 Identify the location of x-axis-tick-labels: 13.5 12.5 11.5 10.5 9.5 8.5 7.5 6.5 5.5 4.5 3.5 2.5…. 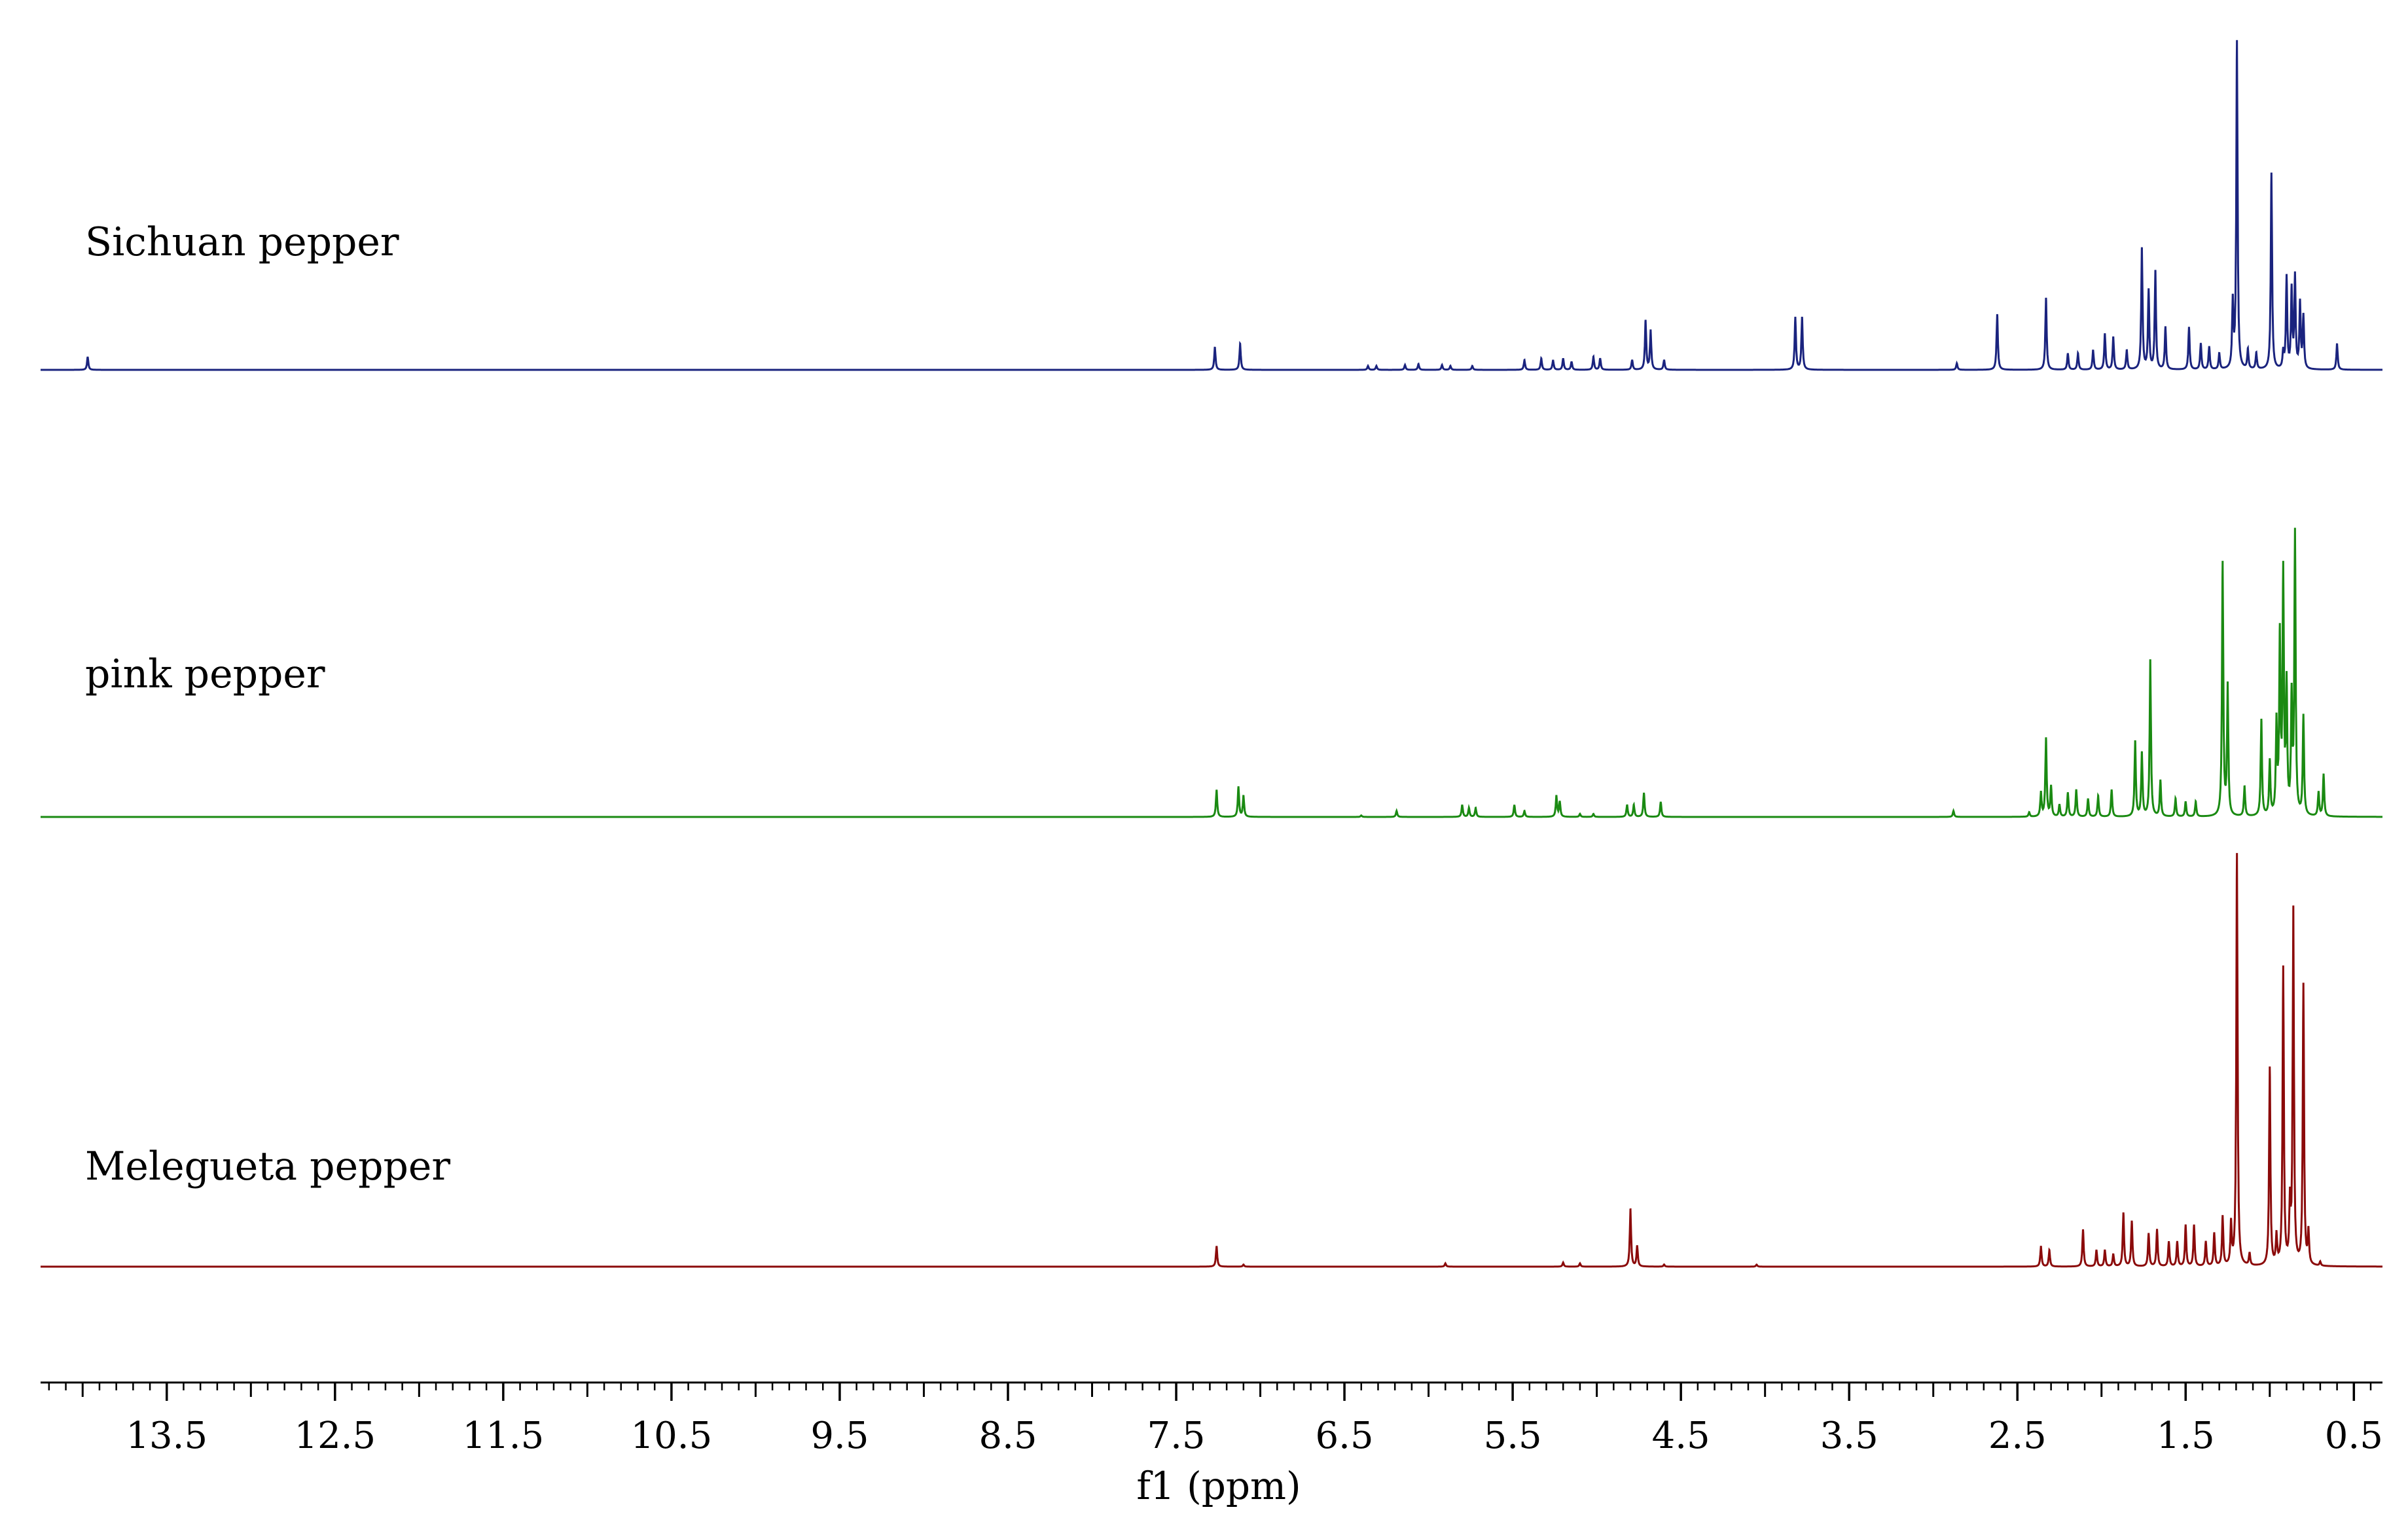
(1254, 1436).